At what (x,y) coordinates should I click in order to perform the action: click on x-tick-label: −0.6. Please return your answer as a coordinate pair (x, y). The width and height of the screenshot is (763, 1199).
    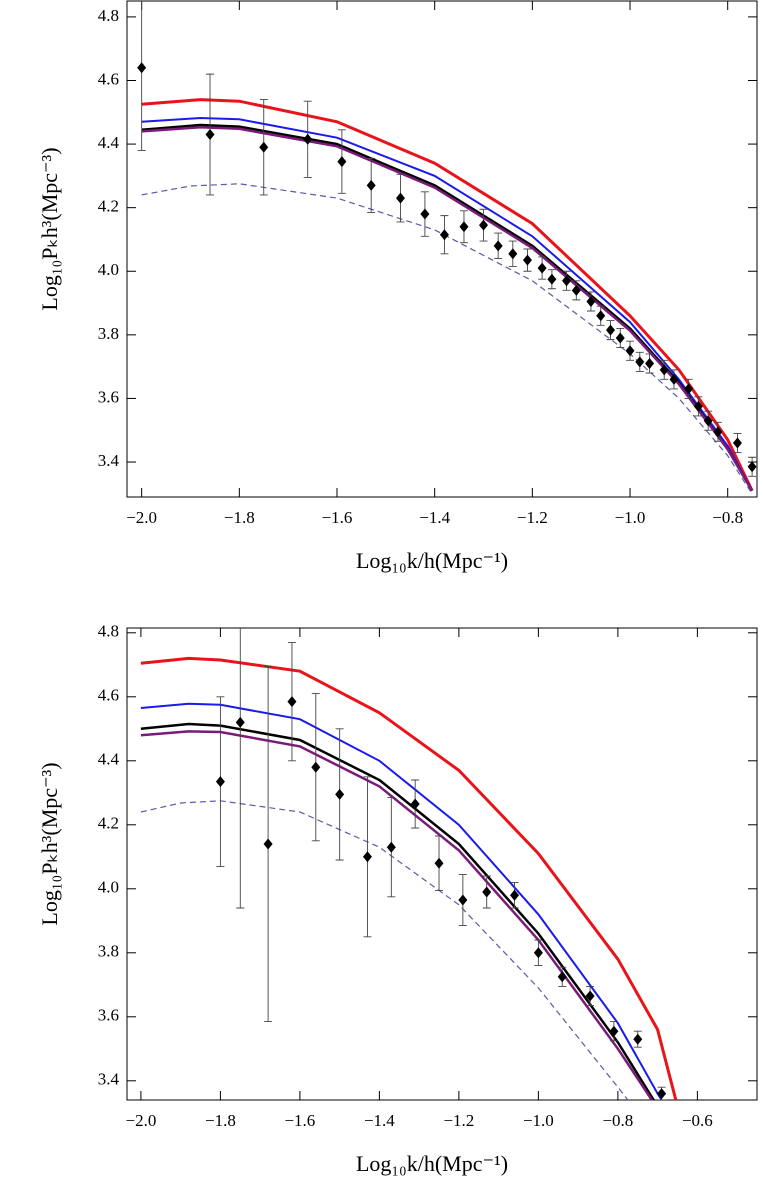
    Looking at the image, I should click on (697, 1120).